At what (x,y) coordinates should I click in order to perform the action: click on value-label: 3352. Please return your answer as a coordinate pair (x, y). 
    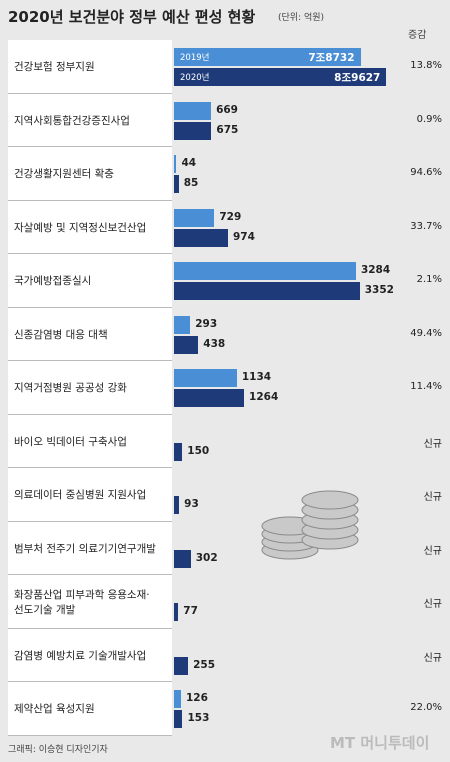
    Looking at the image, I should click on (379, 290).